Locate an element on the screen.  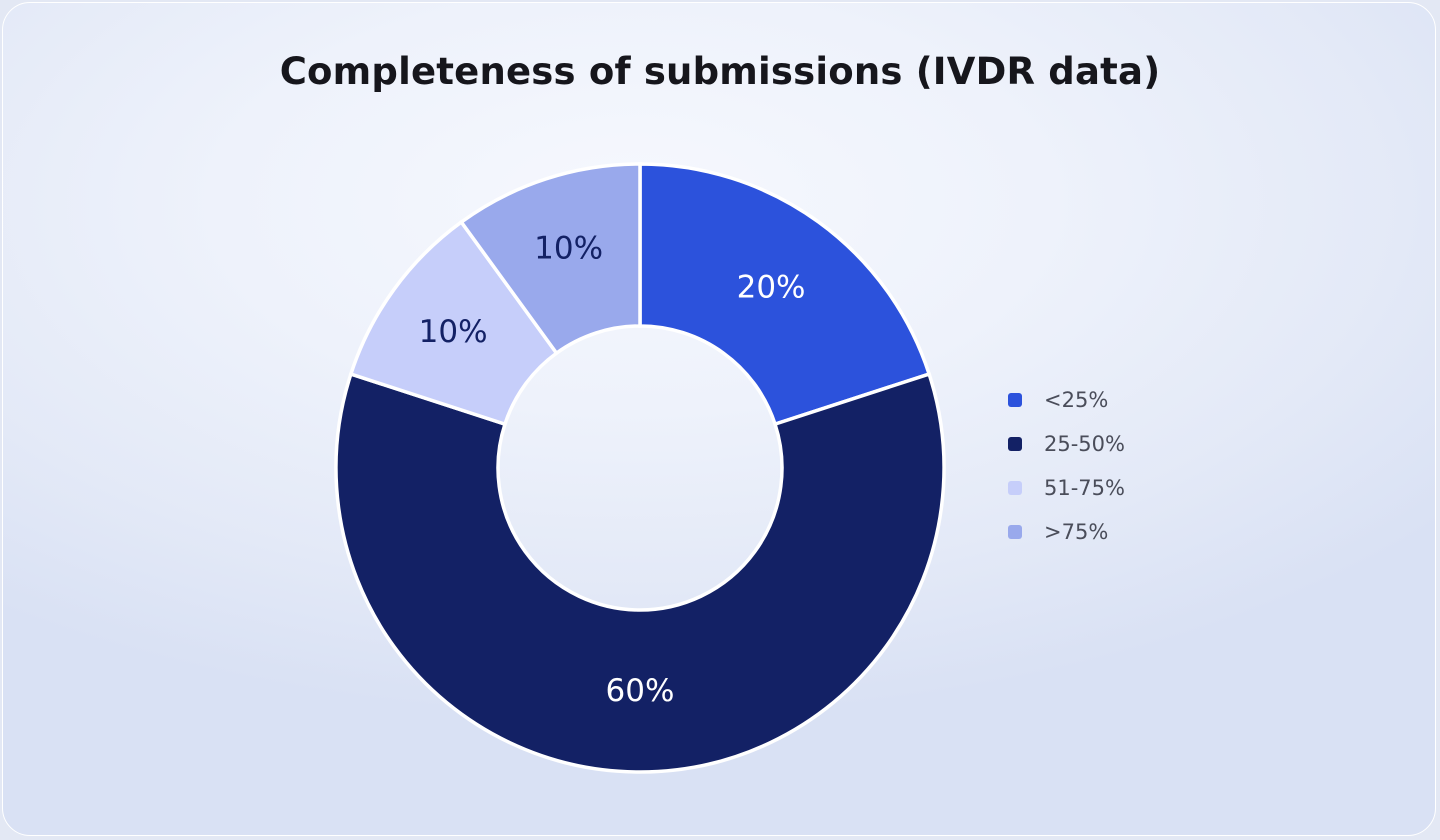
slice-value-label: 20% is located at coordinates (771, 288).